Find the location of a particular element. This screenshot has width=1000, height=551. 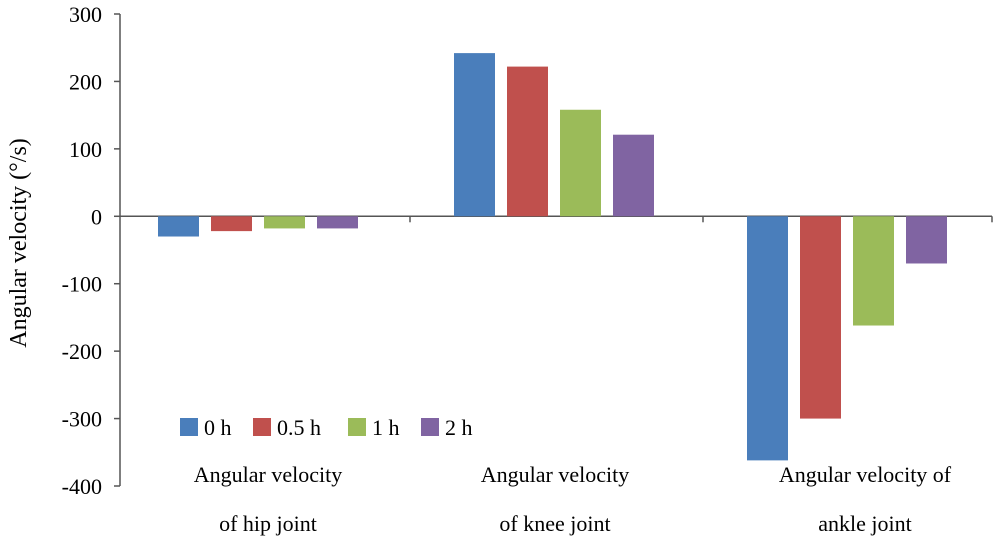

legend-label: 1 h is located at coordinates (386, 427).